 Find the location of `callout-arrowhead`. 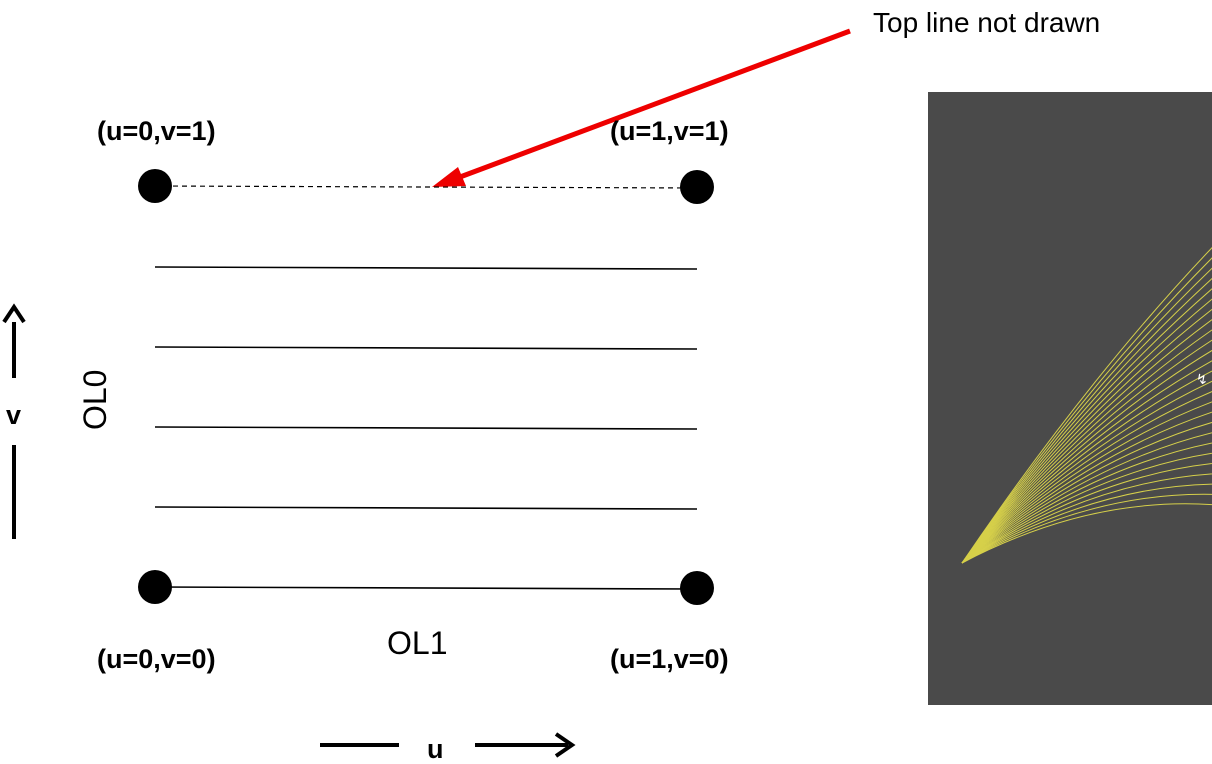

callout-arrowhead is located at coordinates (449, 177).